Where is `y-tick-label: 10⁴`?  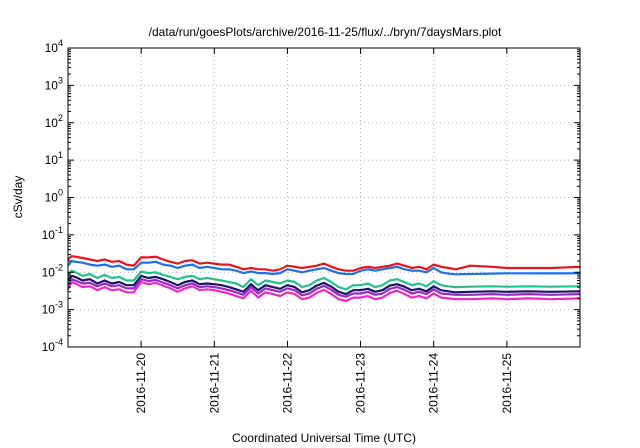
y-tick-label: 10⁴ is located at coordinates (54, 46).